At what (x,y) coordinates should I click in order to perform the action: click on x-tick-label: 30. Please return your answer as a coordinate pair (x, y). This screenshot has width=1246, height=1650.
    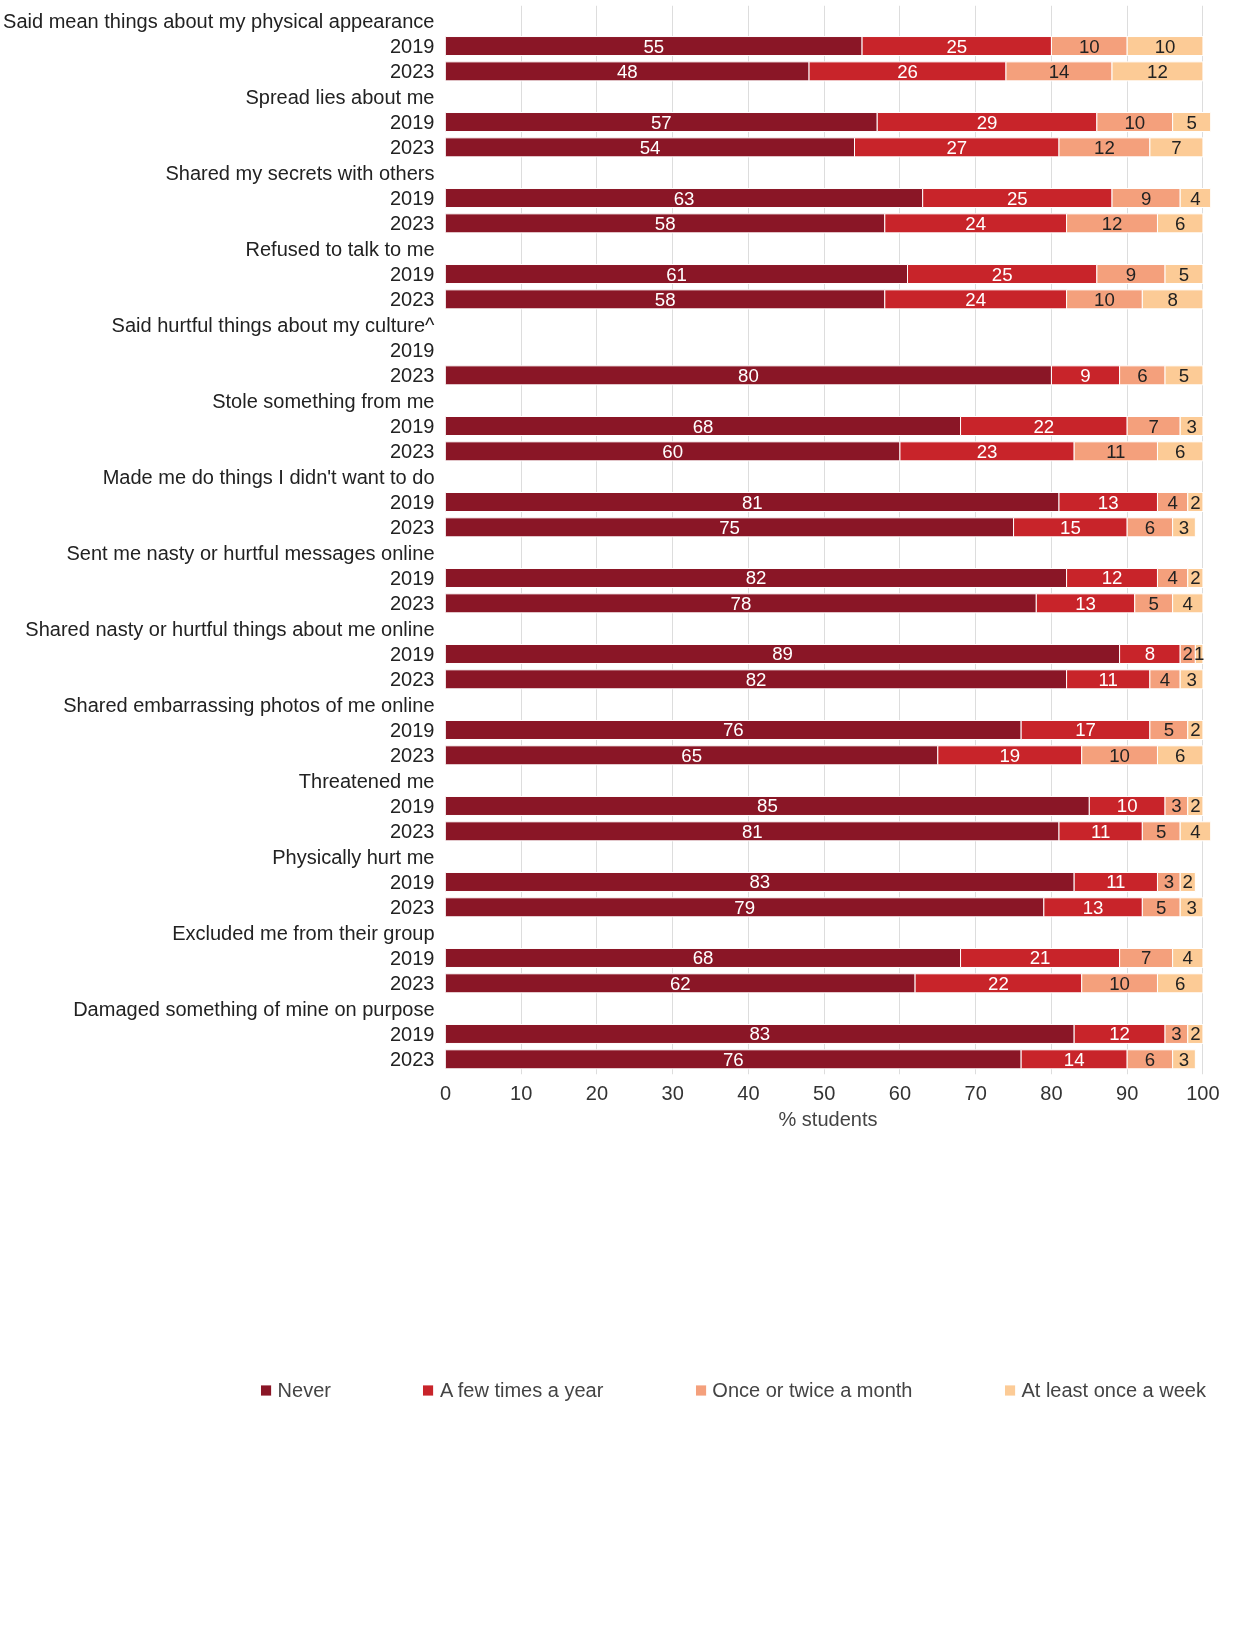
    Looking at the image, I should click on (672, 1092).